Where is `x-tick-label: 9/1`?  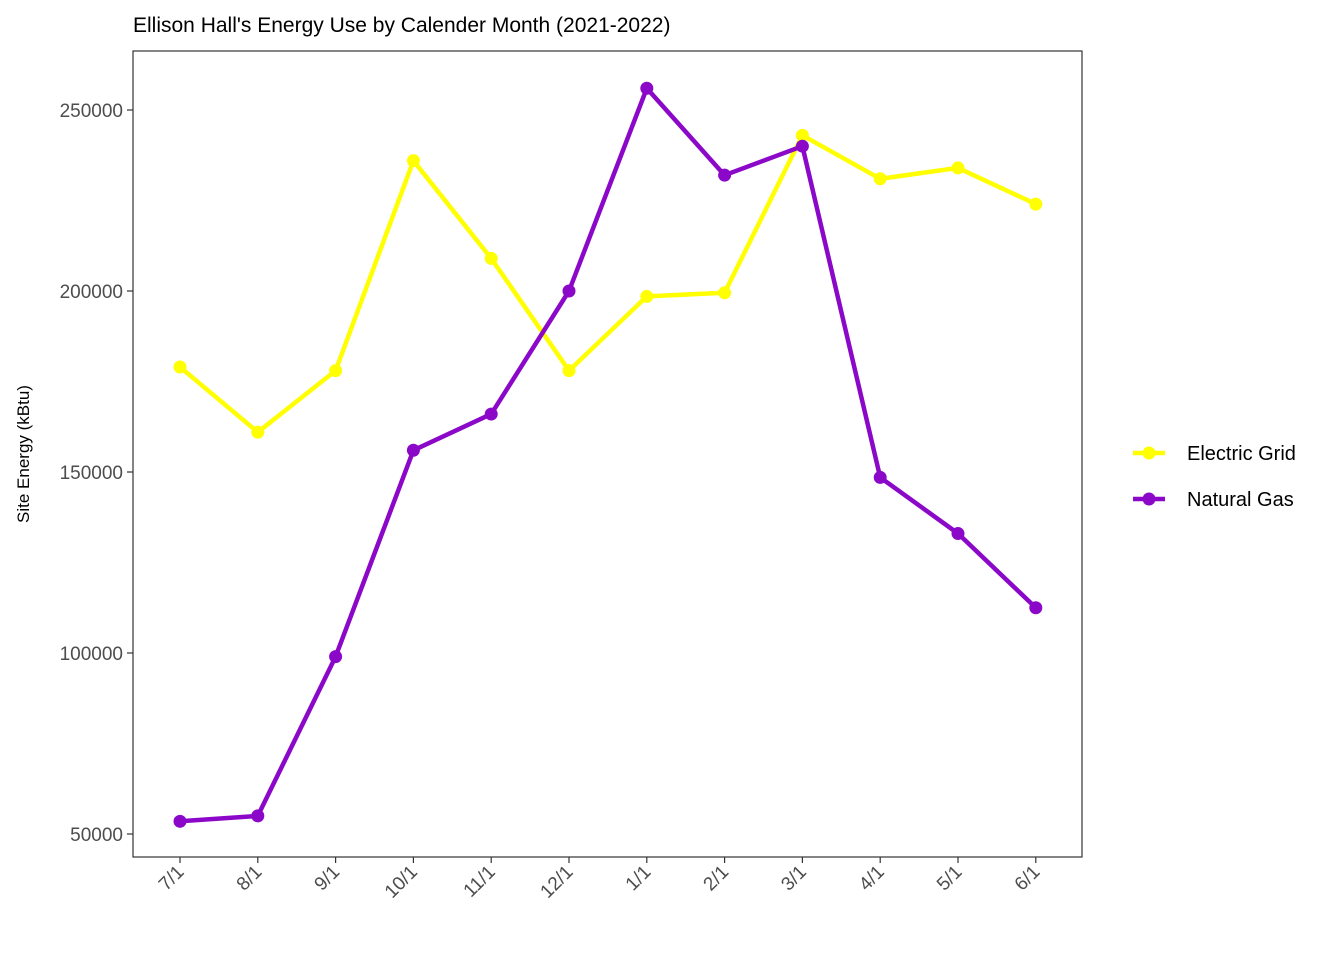
x-tick-label: 9/1 is located at coordinates (328, 879).